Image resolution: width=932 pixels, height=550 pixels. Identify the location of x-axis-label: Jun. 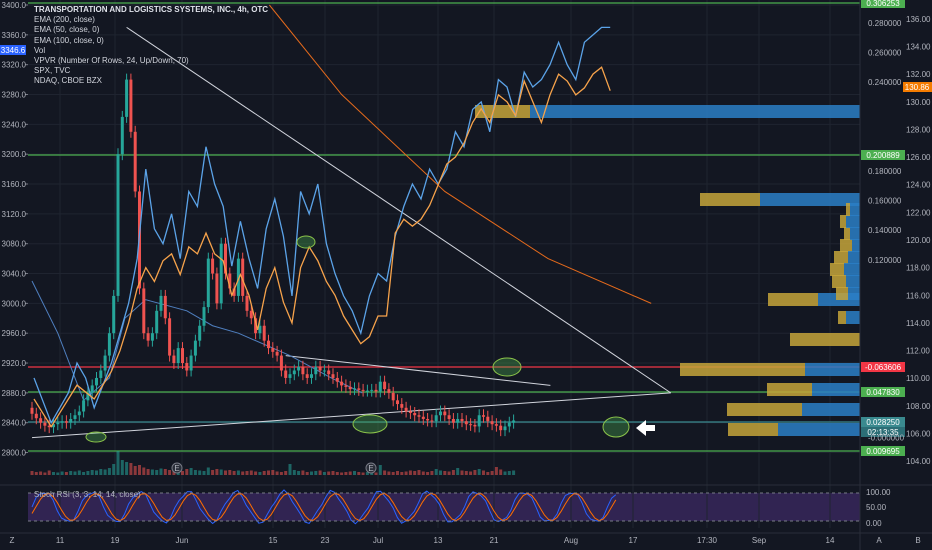
(182, 540).